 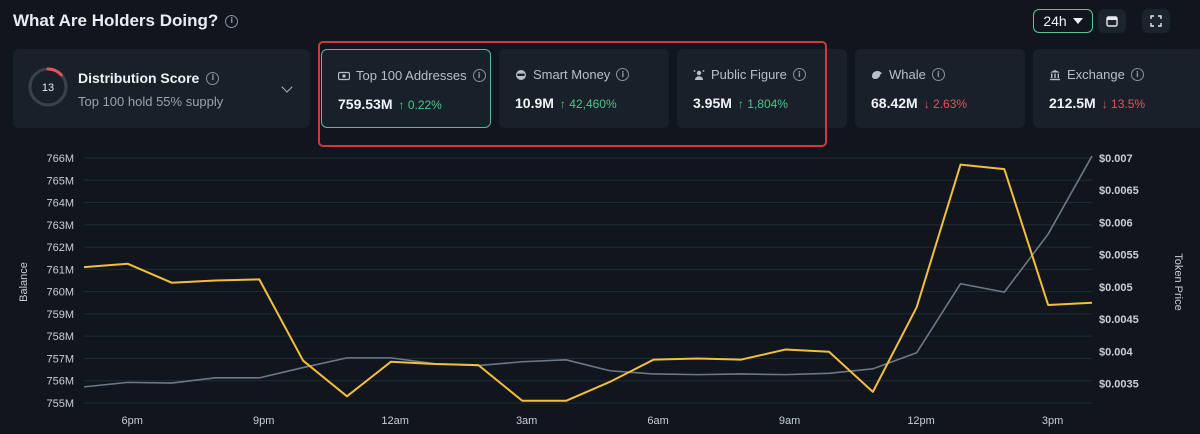 I want to click on expand-icon, so click(x=1156, y=21).